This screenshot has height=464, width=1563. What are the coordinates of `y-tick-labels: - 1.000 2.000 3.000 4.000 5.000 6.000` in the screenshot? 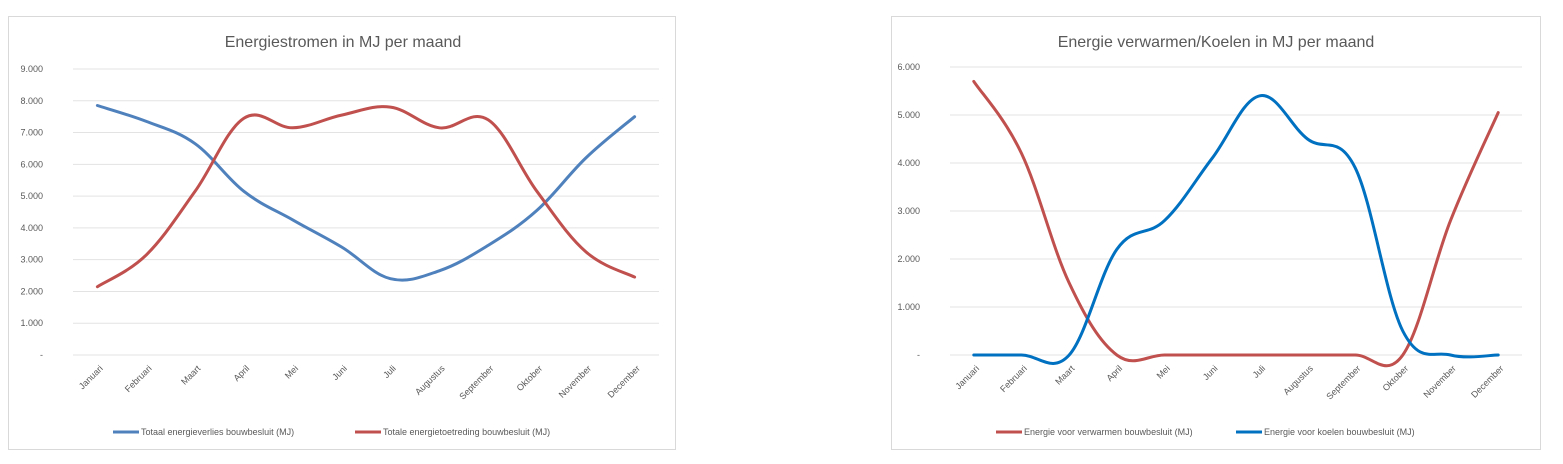 It's located at (908, 211).